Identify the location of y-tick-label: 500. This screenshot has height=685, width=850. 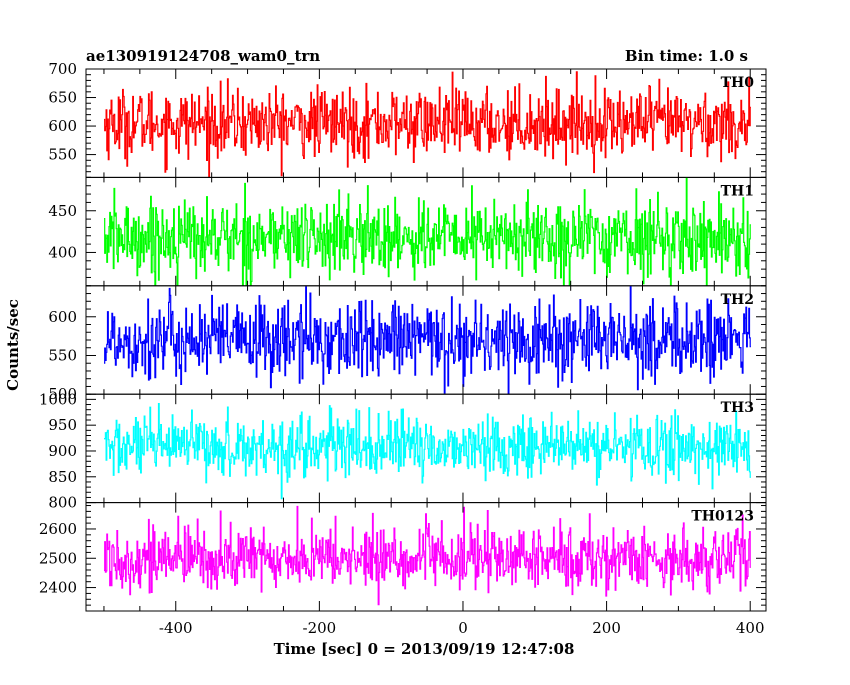
(62, 394).